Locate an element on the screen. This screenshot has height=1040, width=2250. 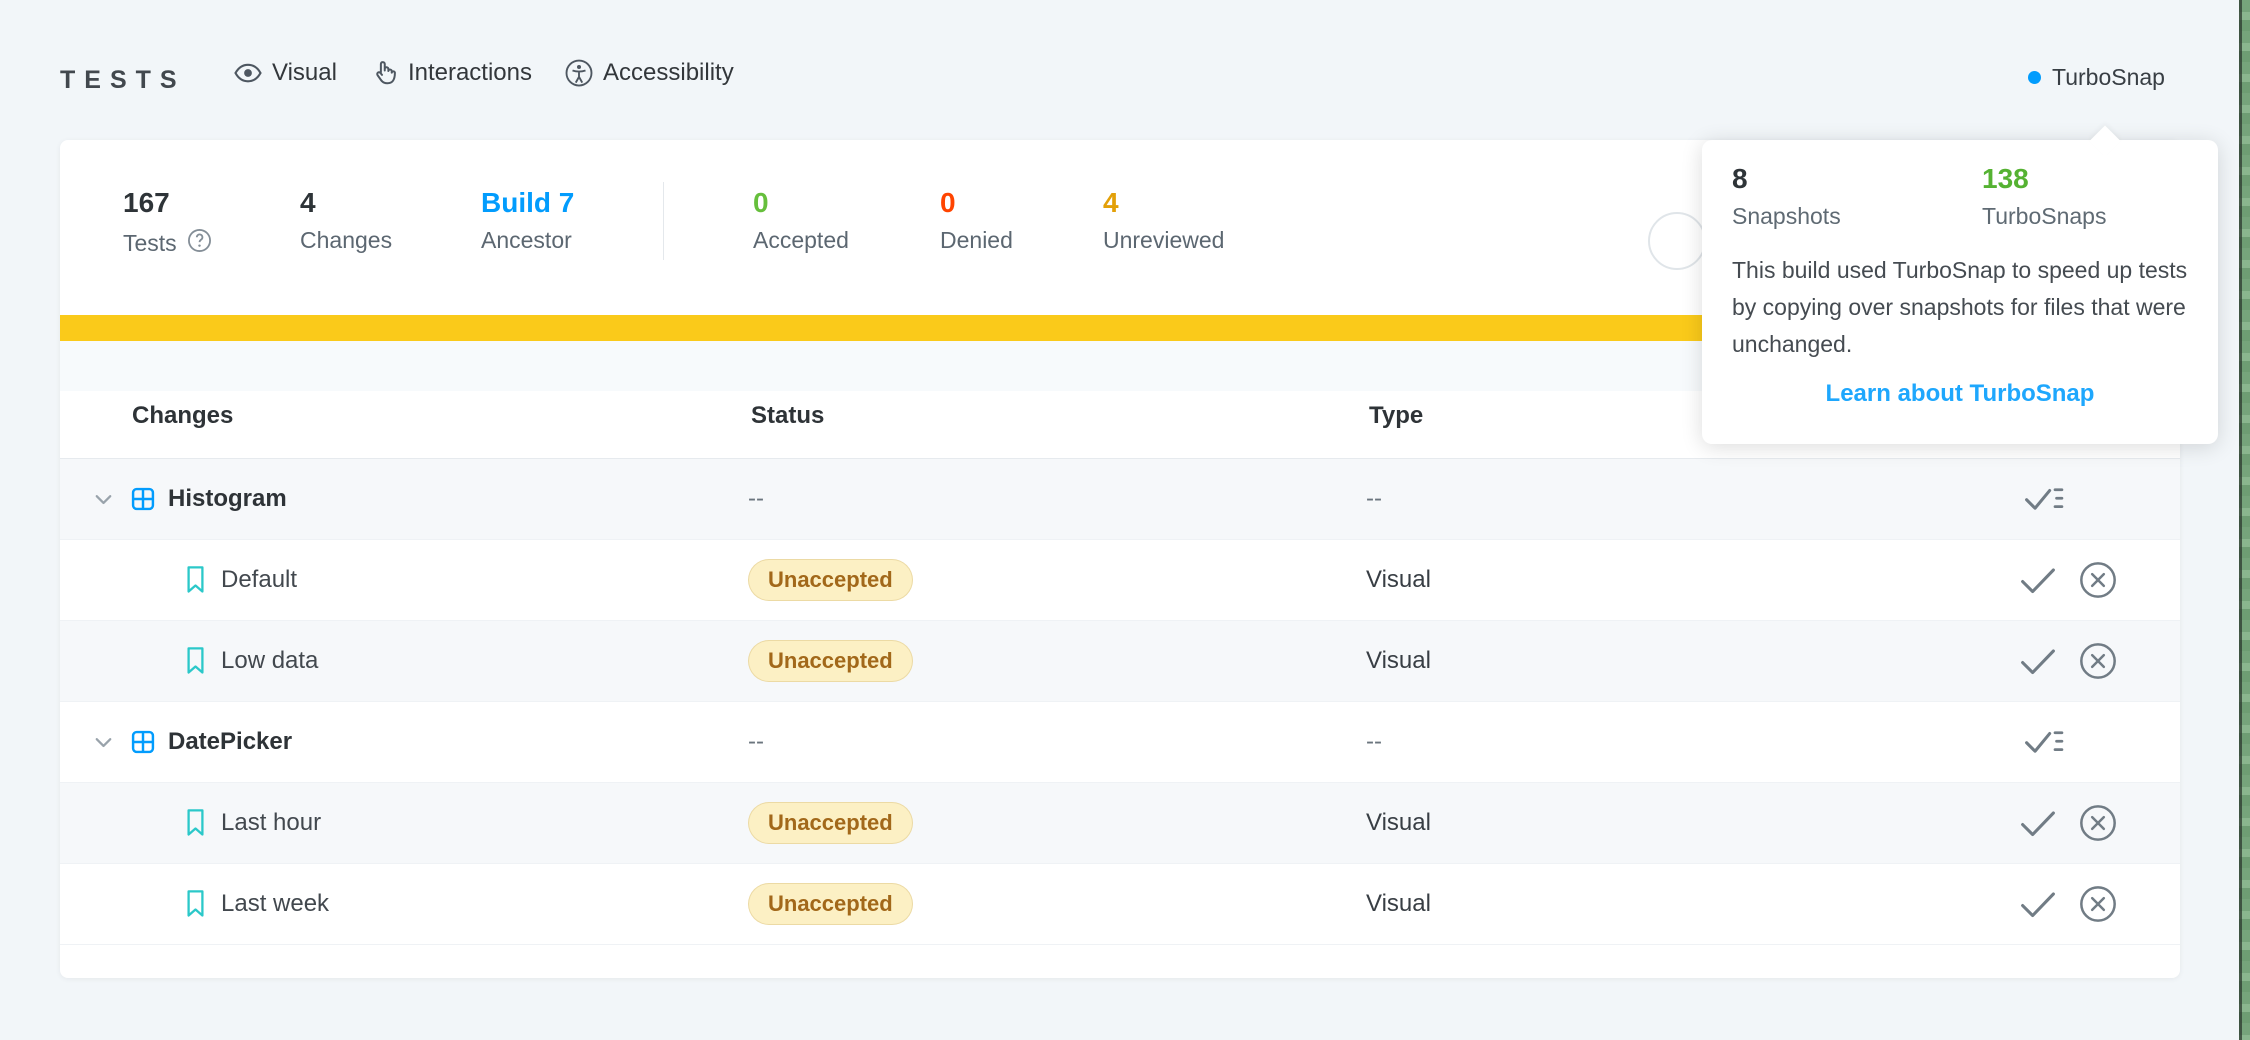
screen-edge-artifact is located at coordinates (2244, 520).